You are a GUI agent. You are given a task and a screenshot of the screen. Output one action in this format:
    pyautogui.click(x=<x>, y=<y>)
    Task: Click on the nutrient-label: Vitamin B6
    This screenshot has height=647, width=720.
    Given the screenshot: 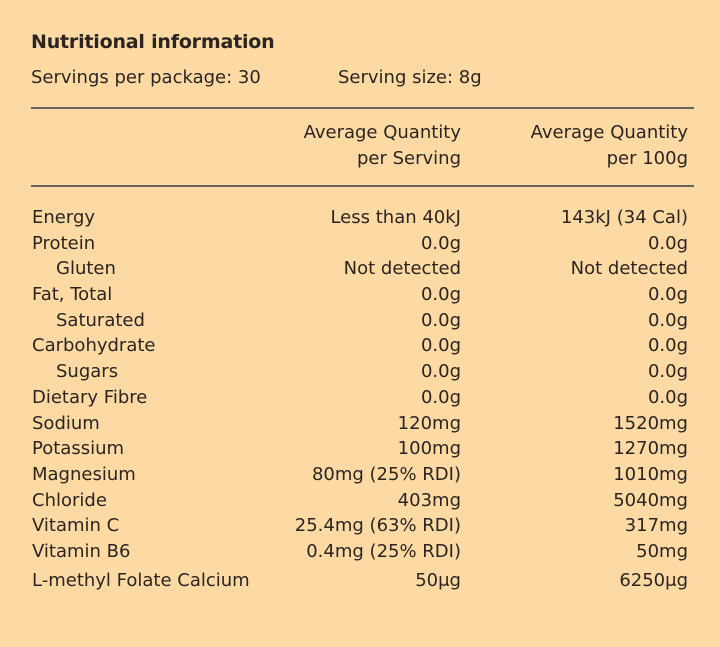 What is the action you would take?
    pyautogui.click(x=81, y=551)
    